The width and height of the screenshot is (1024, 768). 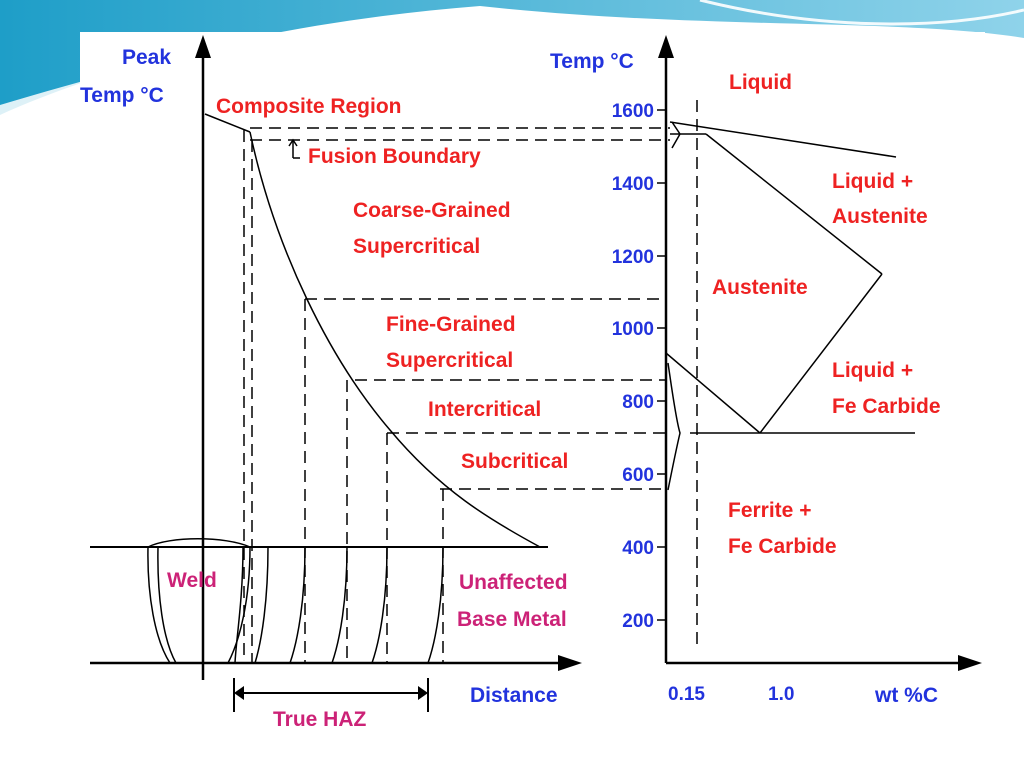 What do you see at coordinates (880, 216) in the screenshot?
I see `liquid-austenite-label-2: Austenite` at bounding box center [880, 216].